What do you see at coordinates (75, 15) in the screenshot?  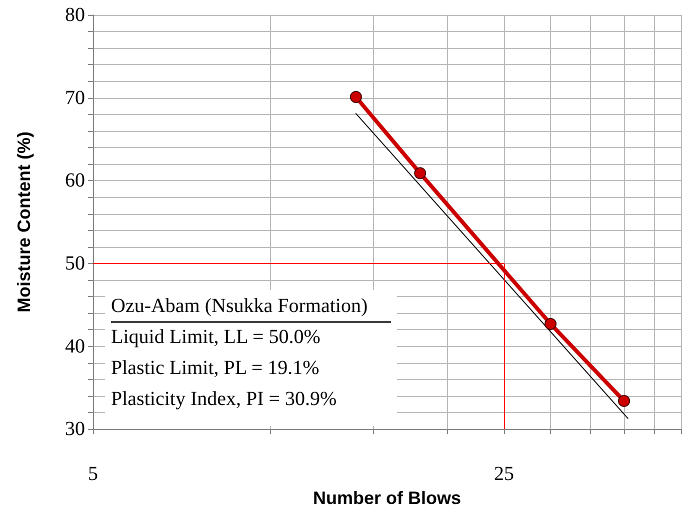 I see `y-tick-label: 80` at bounding box center [75, 15].